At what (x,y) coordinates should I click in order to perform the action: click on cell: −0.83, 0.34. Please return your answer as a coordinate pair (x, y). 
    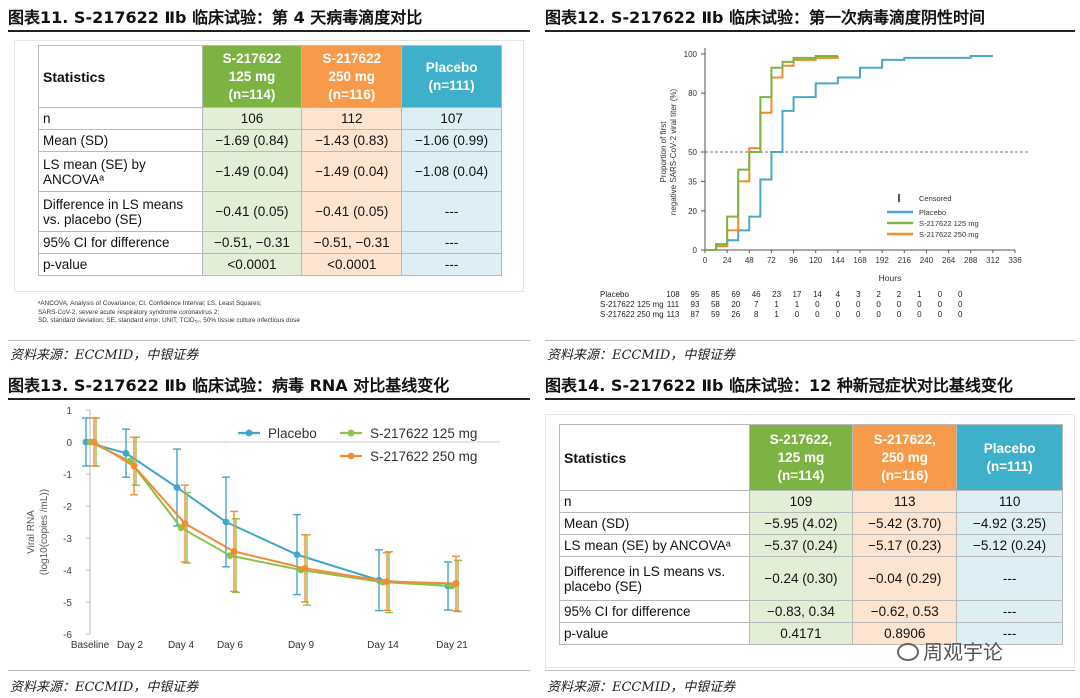
    Looking at the image, I should click on (801, 611).